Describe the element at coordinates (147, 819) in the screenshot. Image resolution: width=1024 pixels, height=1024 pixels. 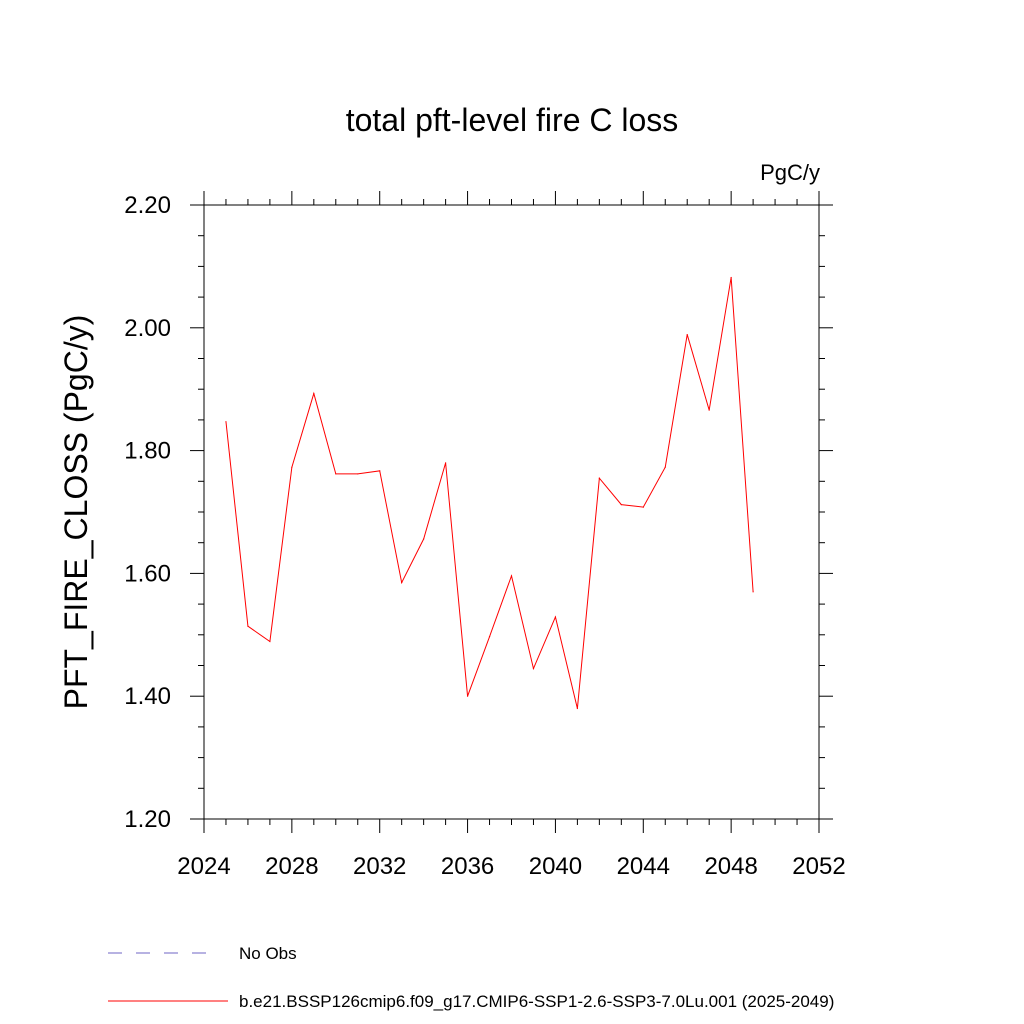
I see `y-tick-label: 1.20` at that location.